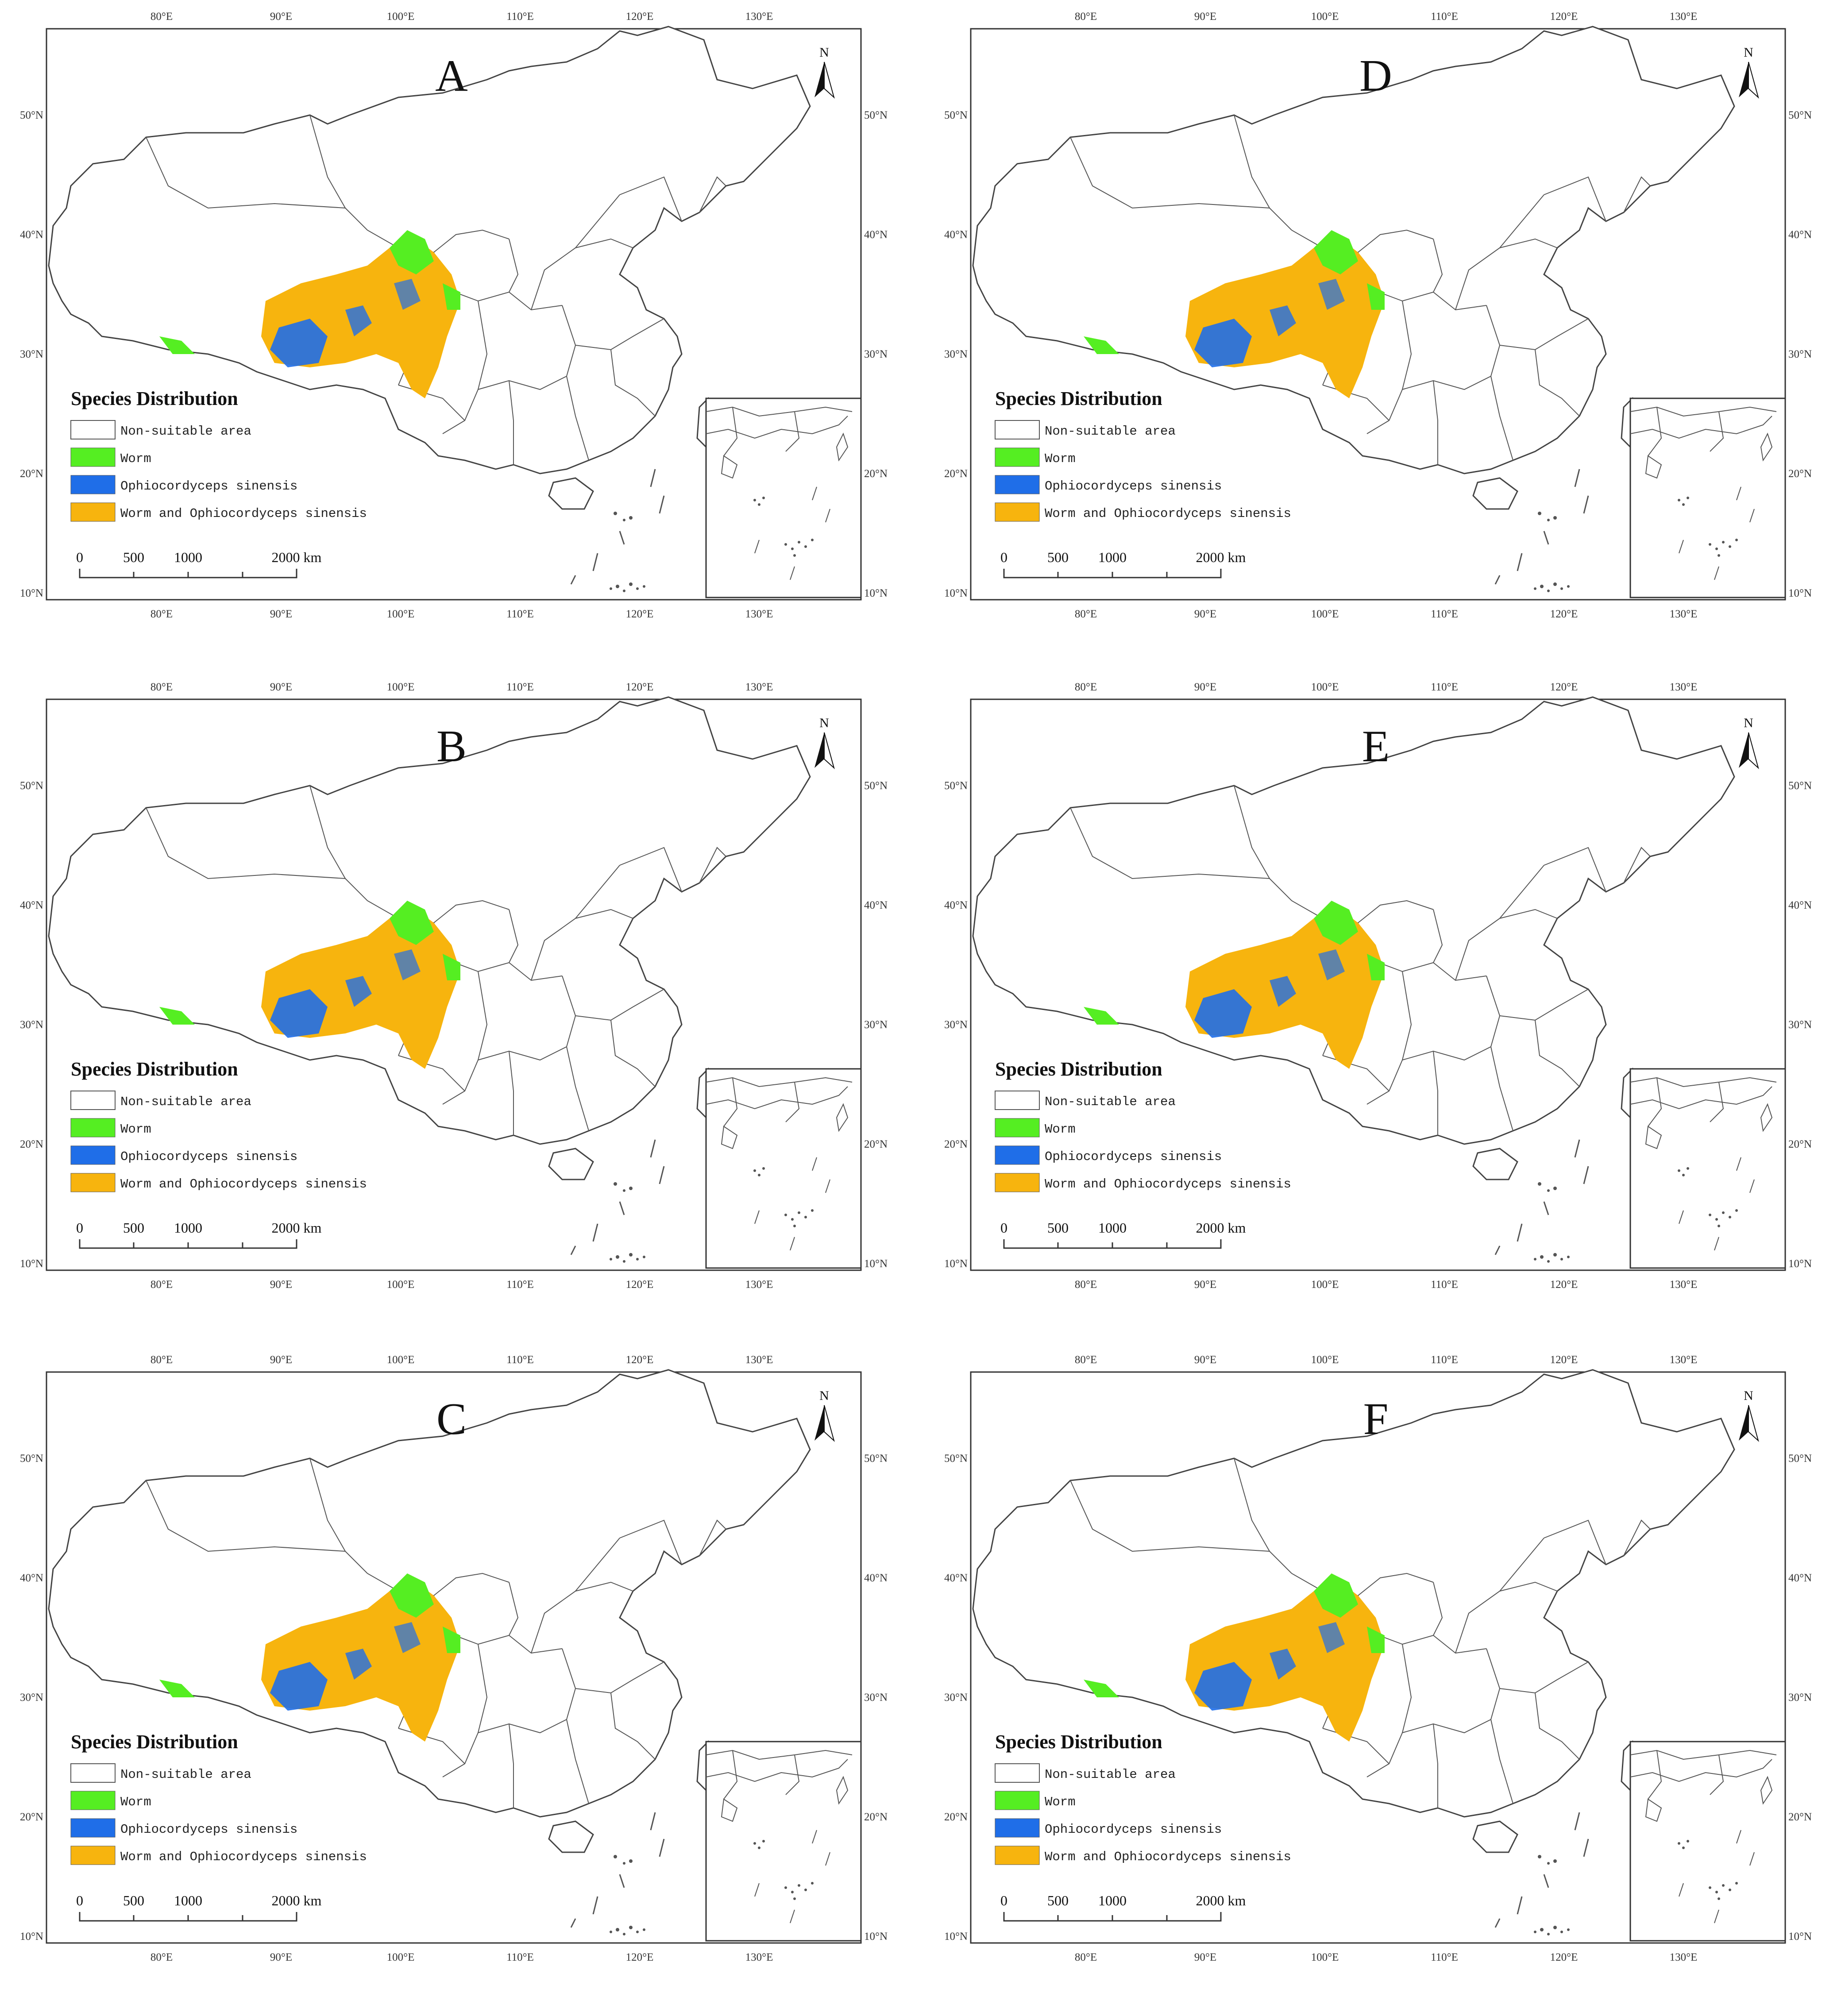 Image resolution: width=1845 pixels, height=2016 pixels. I want to click on scale-bar-line, so click(1112, 1244).